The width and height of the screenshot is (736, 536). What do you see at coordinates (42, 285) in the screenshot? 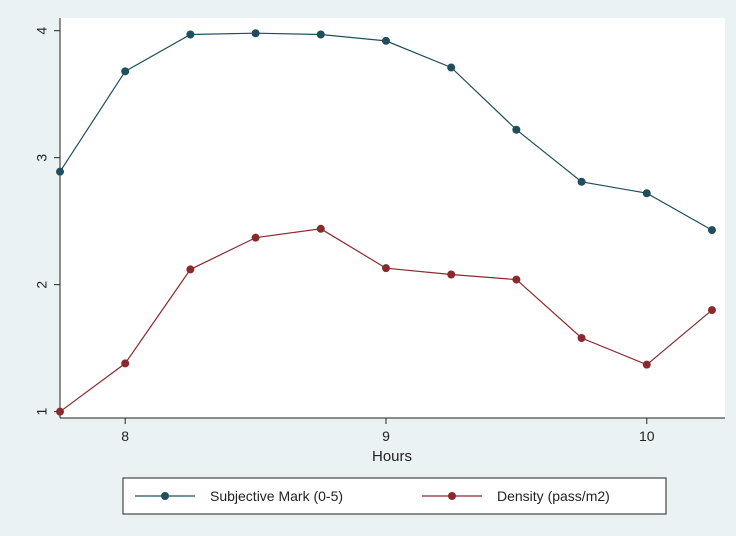
I see `y-tick-label: 2` at bounding box center [42, 285].